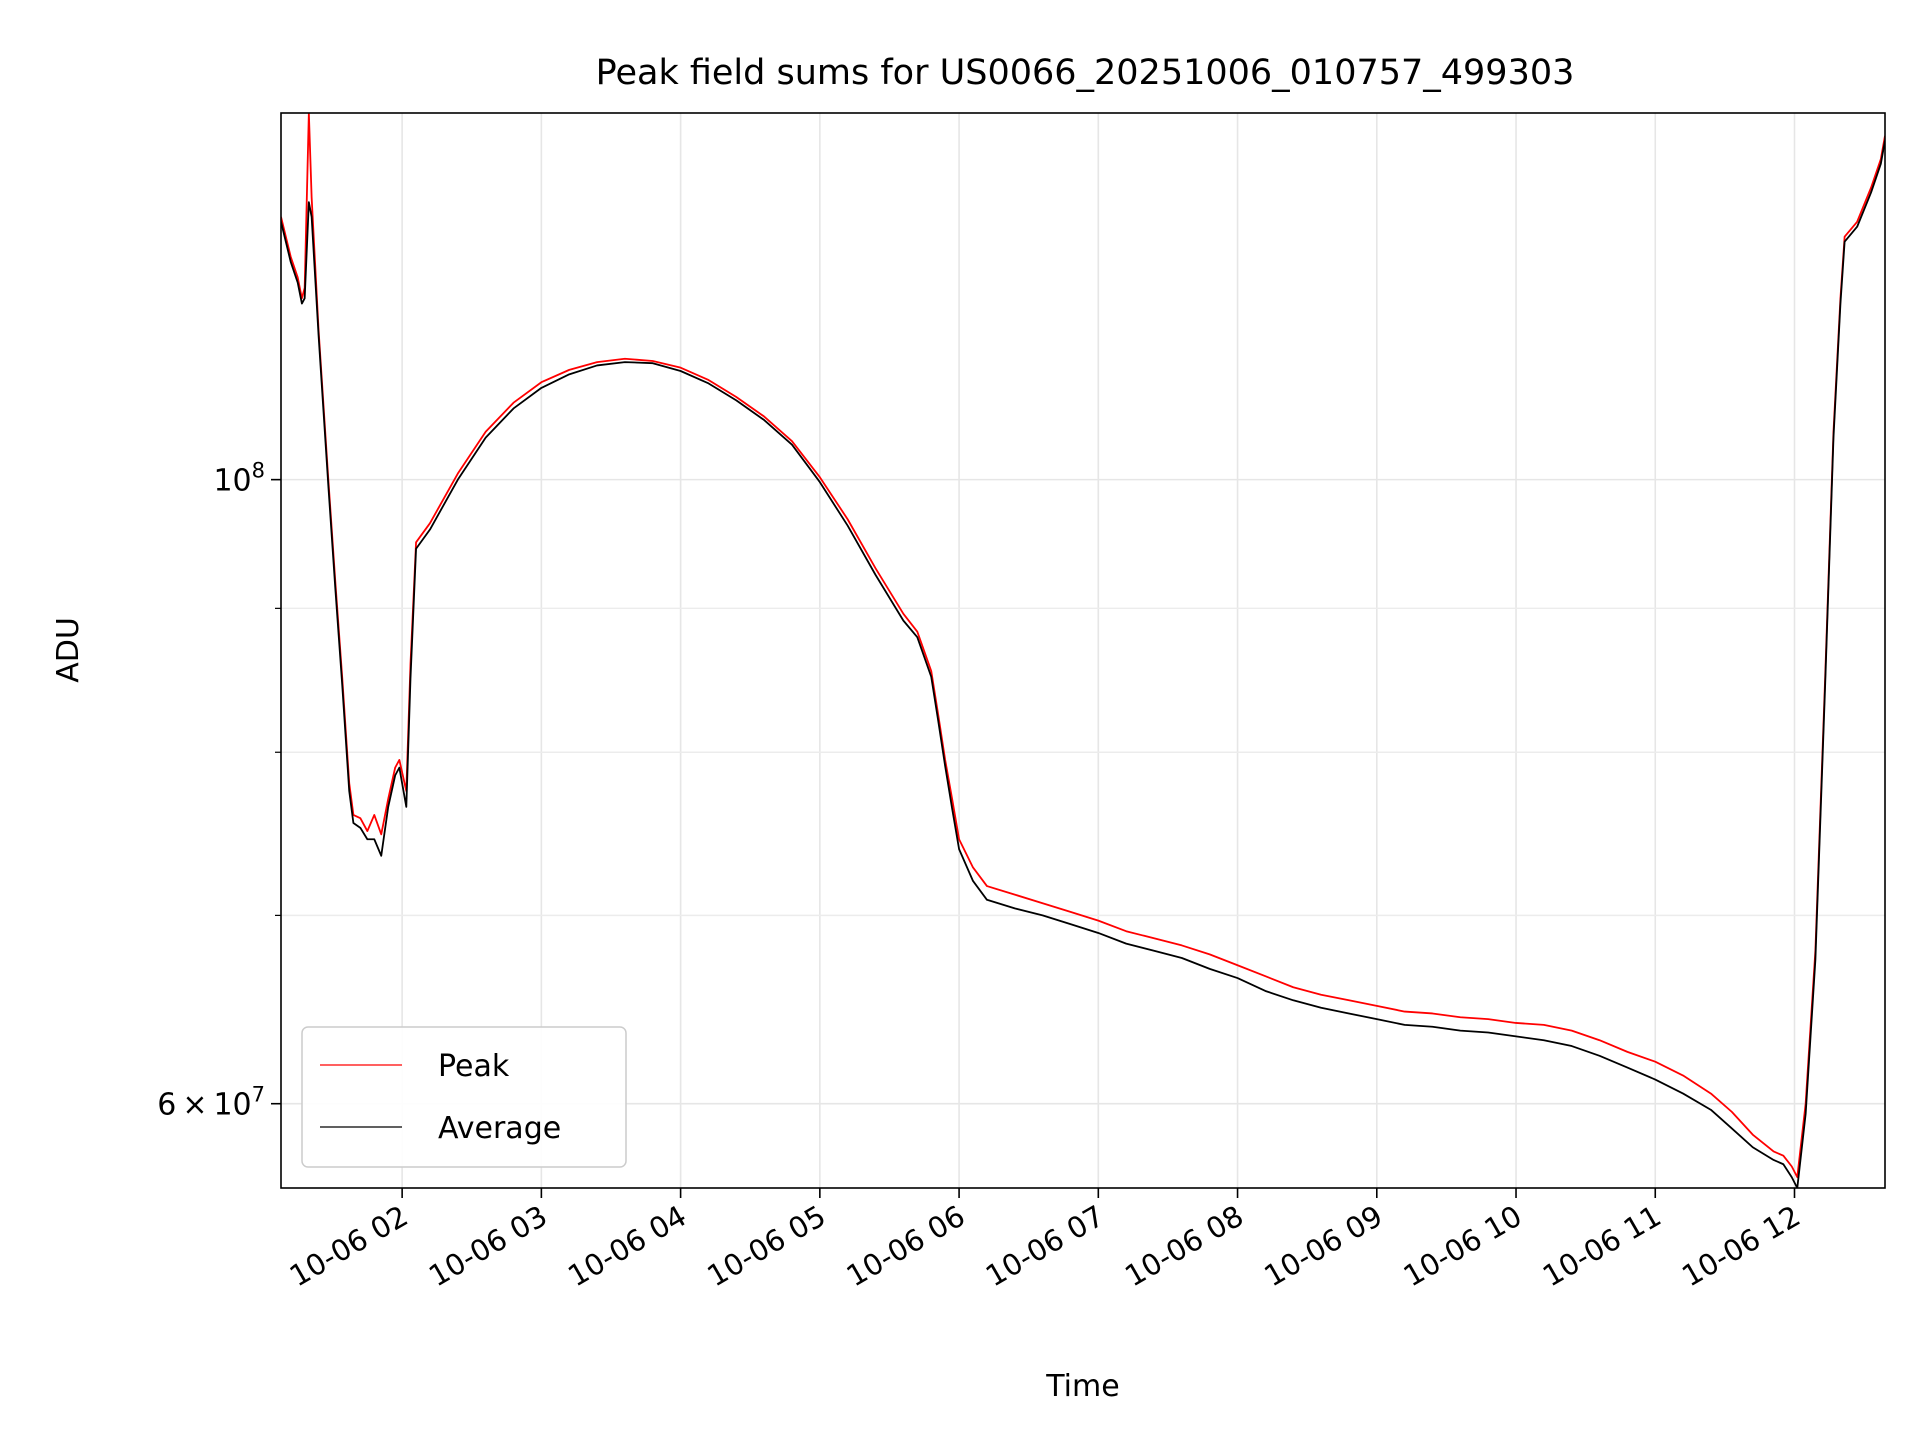  I want to click on y-axis: 6 × 107 108, so click(219, 791).